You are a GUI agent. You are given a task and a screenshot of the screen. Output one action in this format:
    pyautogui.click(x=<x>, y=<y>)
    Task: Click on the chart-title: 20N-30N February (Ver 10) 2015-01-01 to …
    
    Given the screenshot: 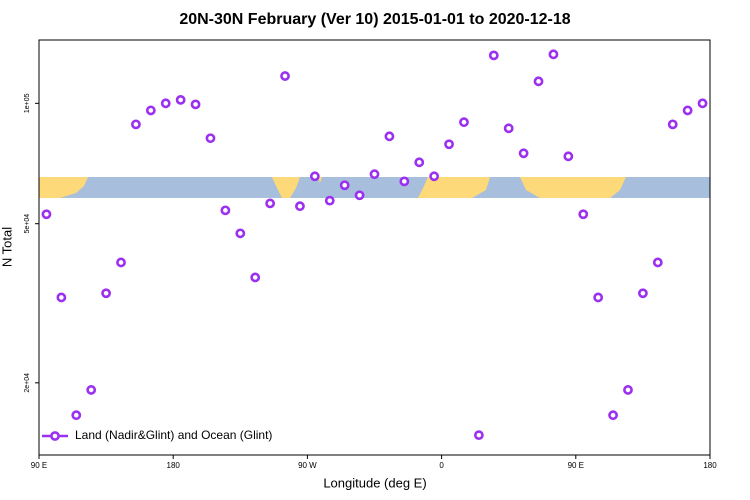 What is the action you would take?
    pyautogui.click(x=374, y=19)
    